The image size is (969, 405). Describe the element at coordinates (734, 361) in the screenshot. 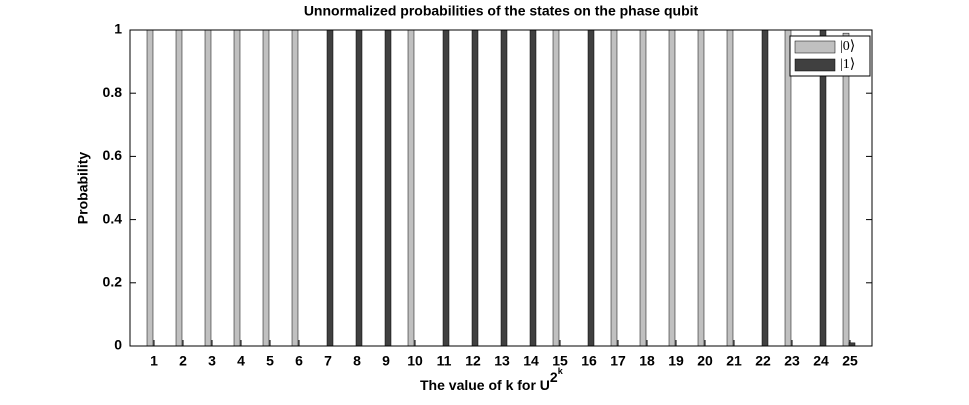

I see `x-tick-label: 21` at that location.